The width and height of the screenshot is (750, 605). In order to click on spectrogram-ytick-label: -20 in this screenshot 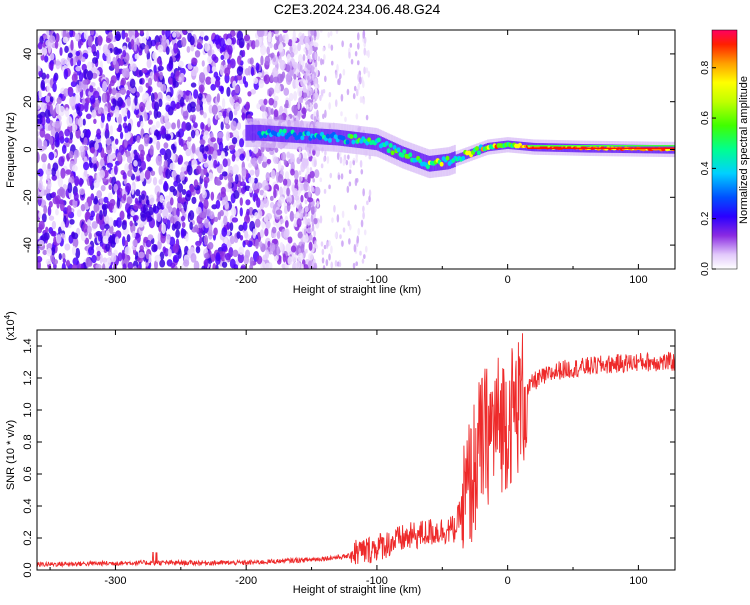, I will do `click(28, 197)`.